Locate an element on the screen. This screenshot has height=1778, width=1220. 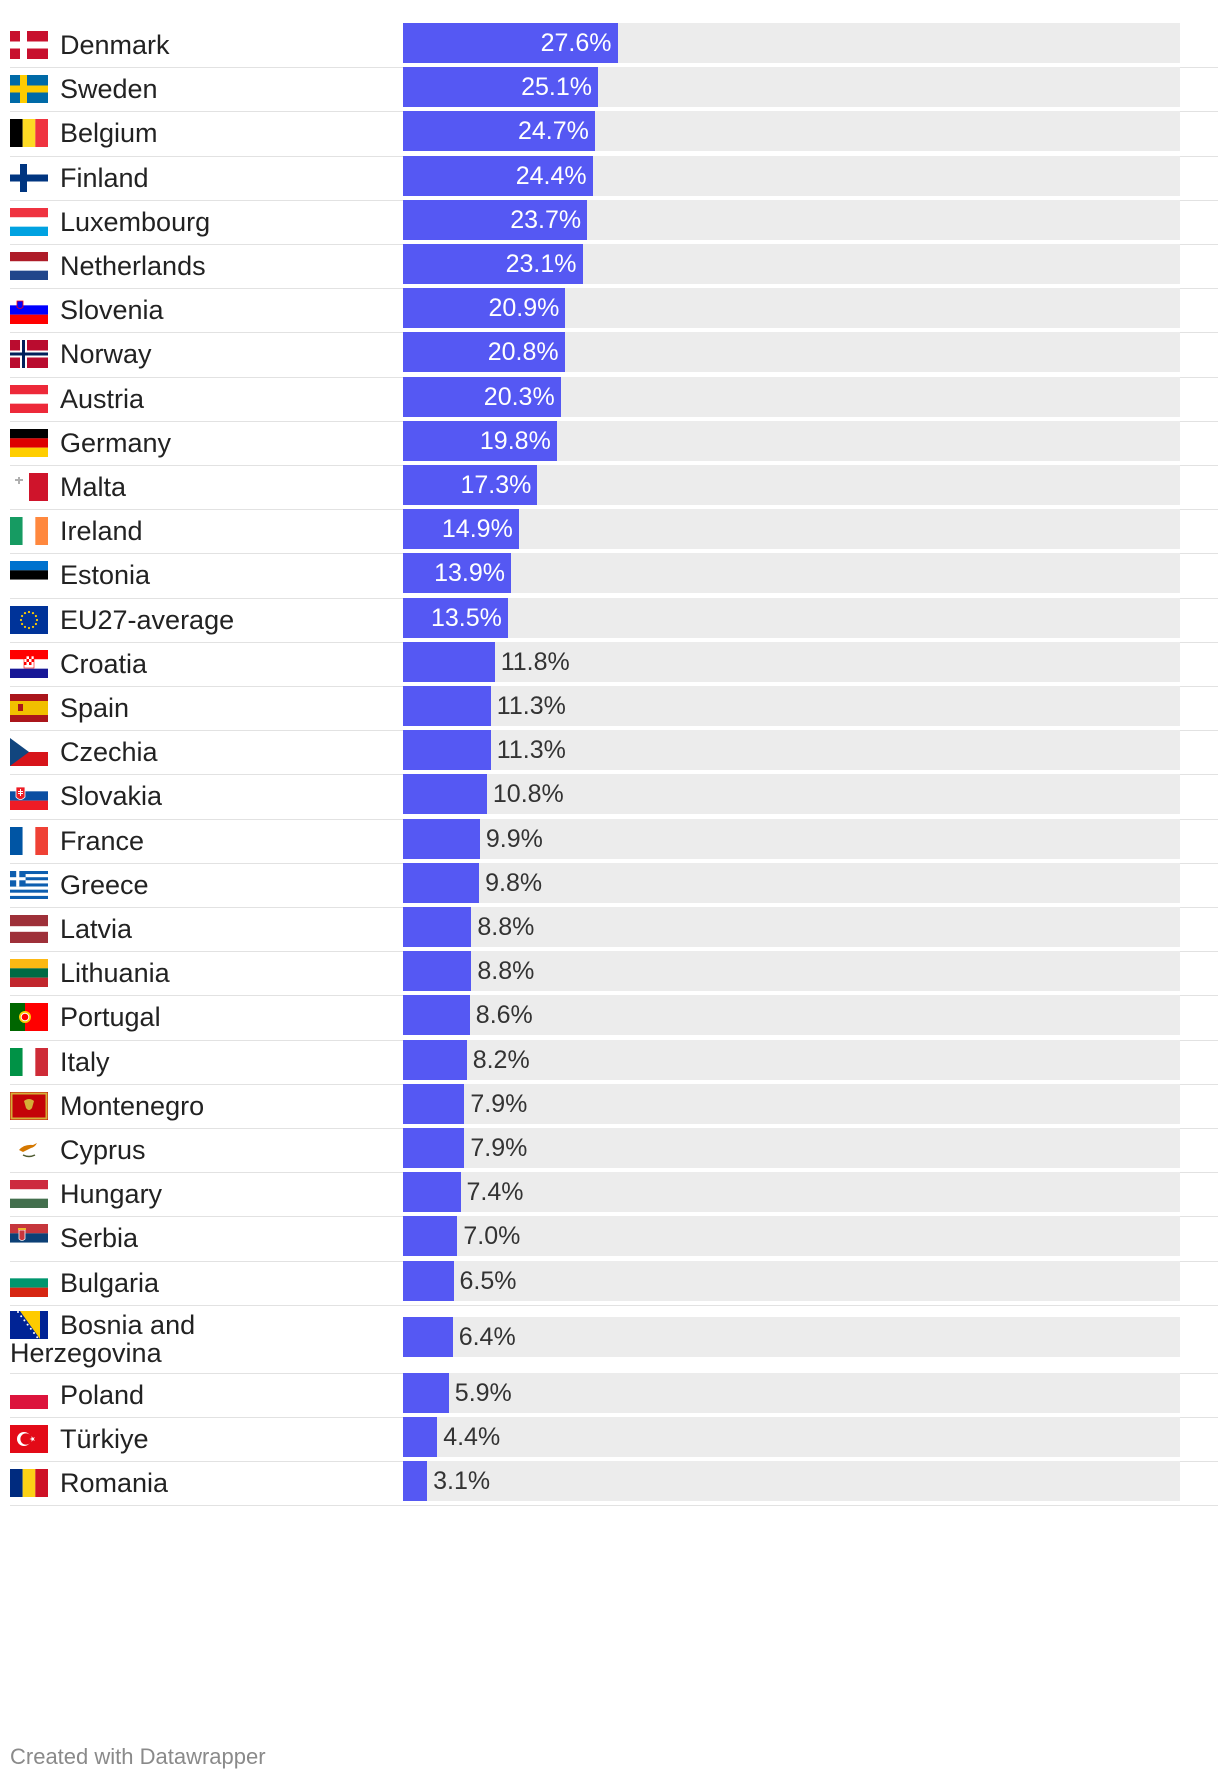
country-name: Türkiye is located at coordinates (104, 1439).